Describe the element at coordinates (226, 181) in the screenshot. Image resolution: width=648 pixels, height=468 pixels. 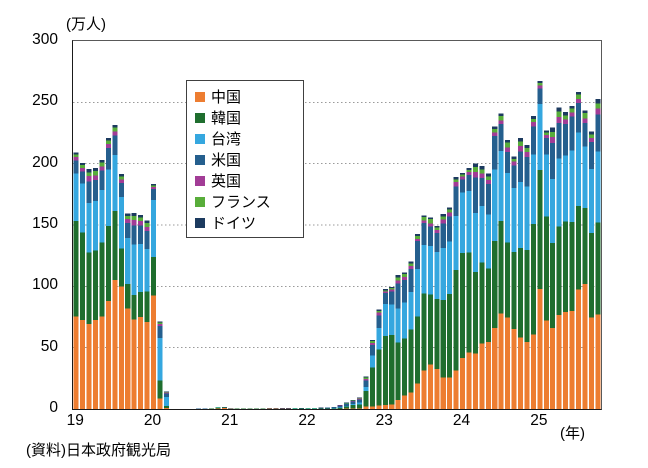
I see `legend-label: 英国` at that location.